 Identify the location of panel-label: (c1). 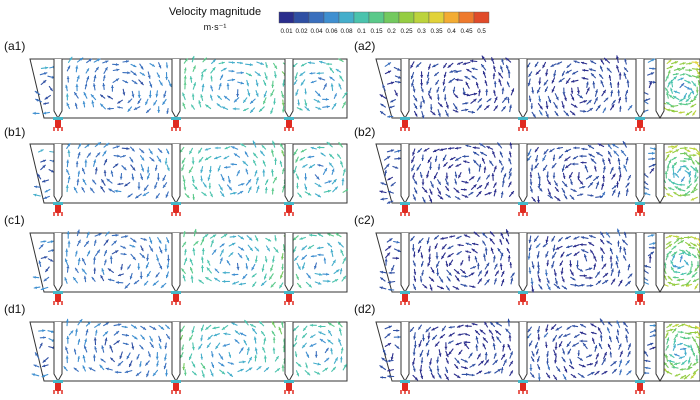
(14, 220).